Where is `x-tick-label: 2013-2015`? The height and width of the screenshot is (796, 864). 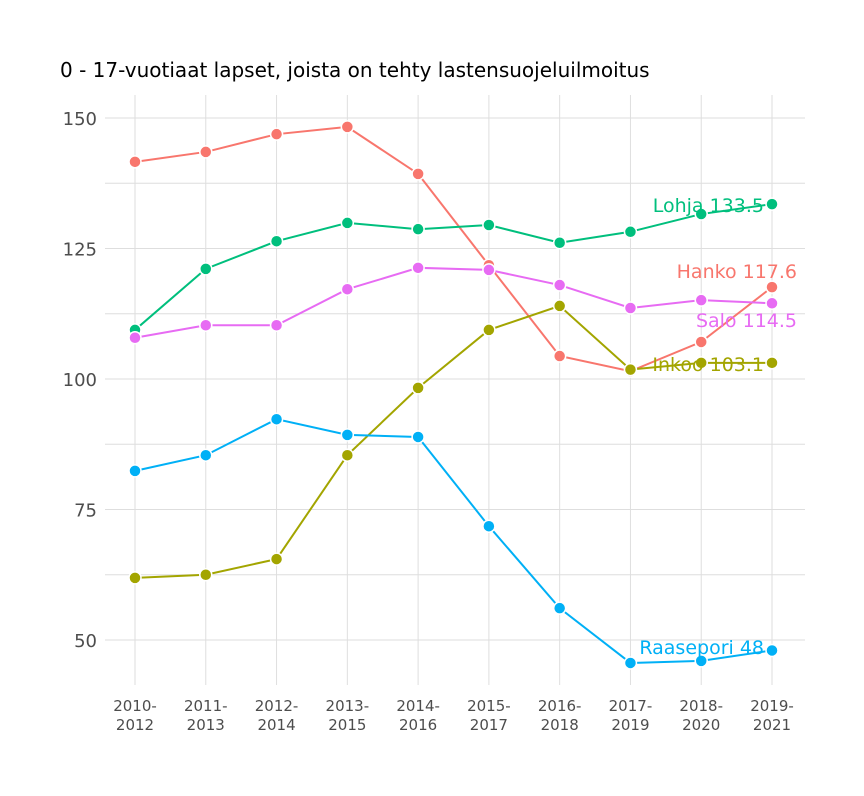 x-tick-label: 2013-2015 is located at coordinates (348, 715).